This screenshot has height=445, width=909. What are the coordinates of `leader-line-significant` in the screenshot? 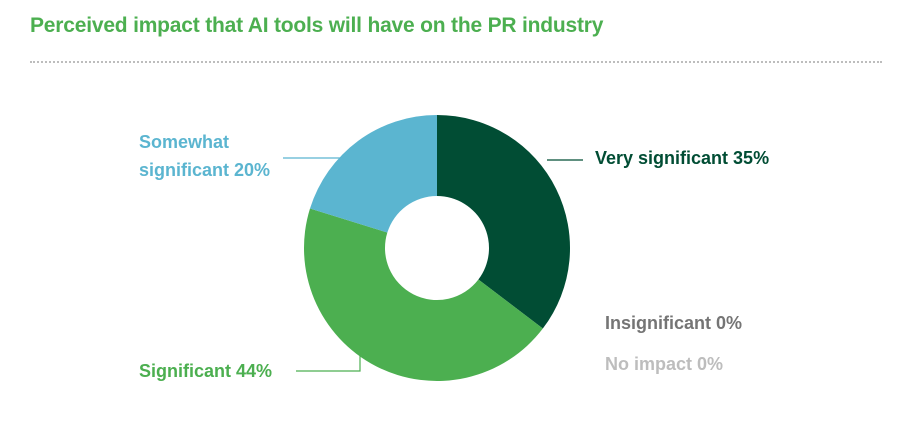 It's located at (328, 358).